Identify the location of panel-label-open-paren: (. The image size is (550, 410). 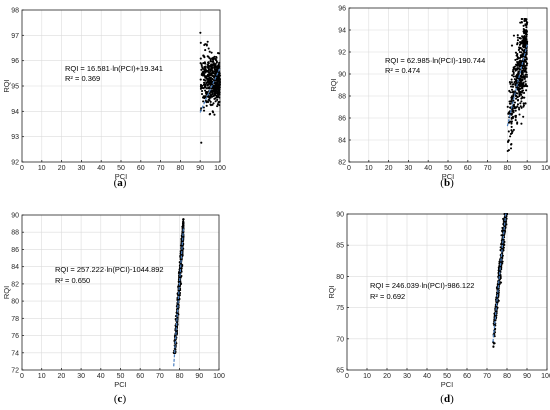
(442, 399).